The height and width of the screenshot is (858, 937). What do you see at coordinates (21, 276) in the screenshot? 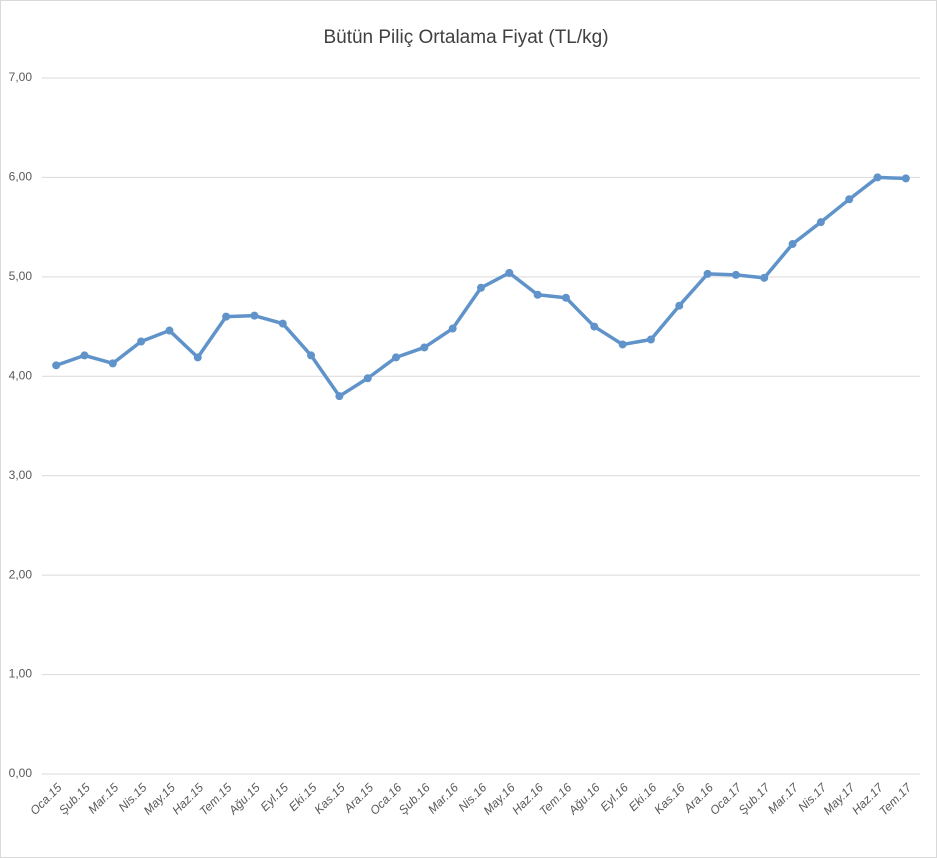
I see `y-tick-label: 5,00` at bounding box center [21, 276].